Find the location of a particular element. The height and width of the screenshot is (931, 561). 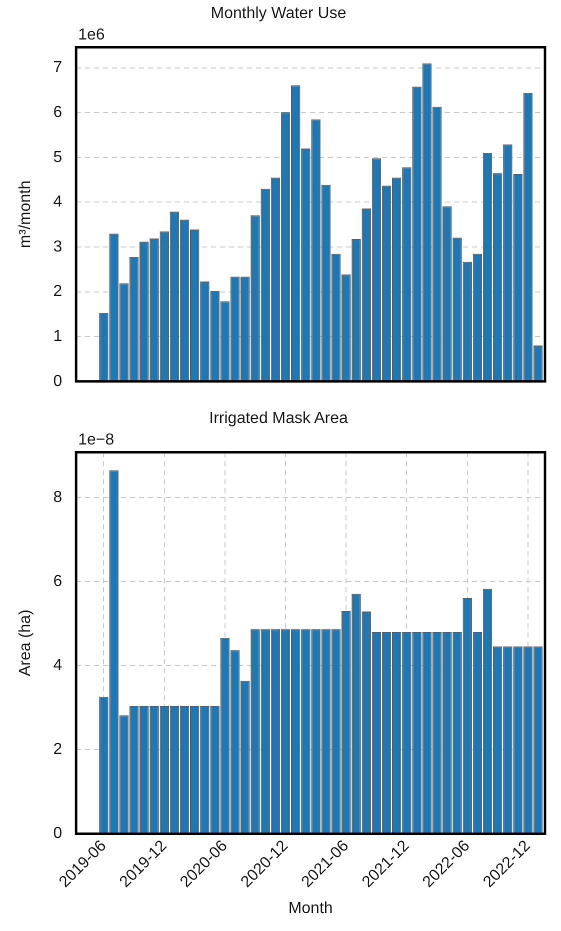

text: 1e6 is located at coordinates (91, 35).